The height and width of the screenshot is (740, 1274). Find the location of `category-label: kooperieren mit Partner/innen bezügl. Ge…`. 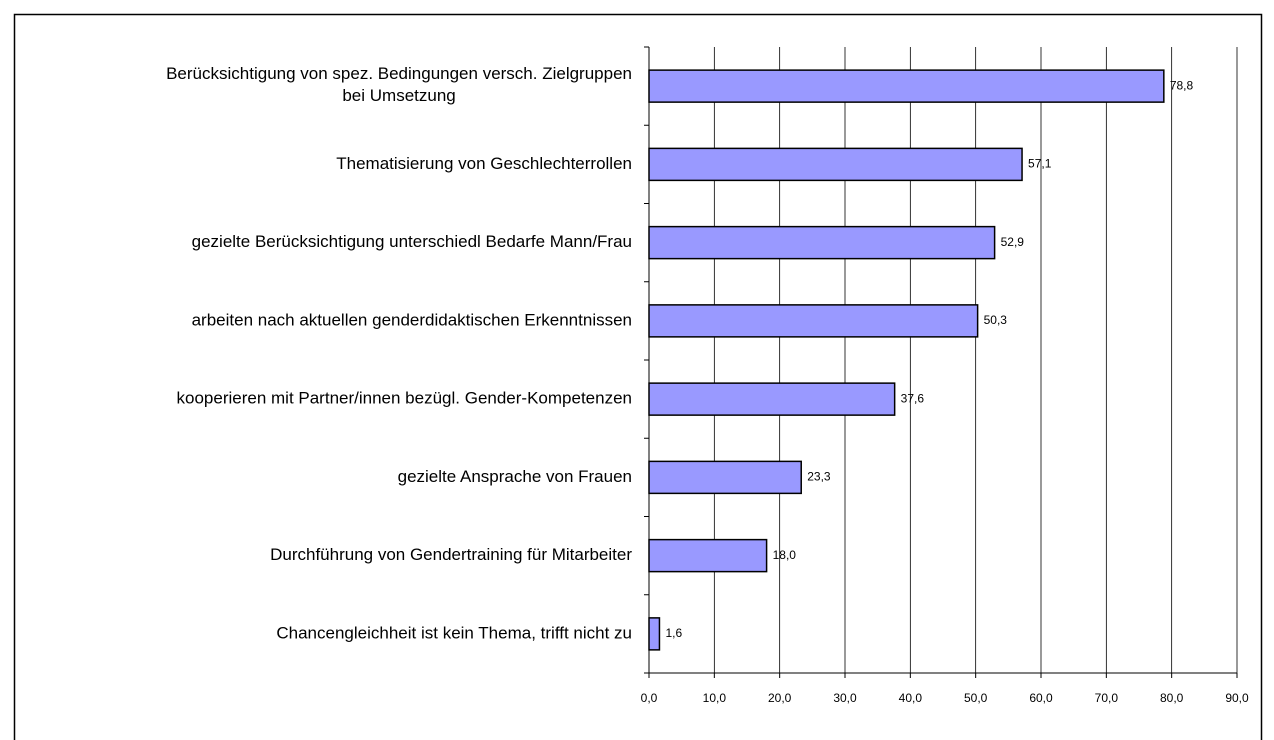

category-label: kooperieren mit Partner/innen bezügl. Ge… is located at coordinates (405, 398).